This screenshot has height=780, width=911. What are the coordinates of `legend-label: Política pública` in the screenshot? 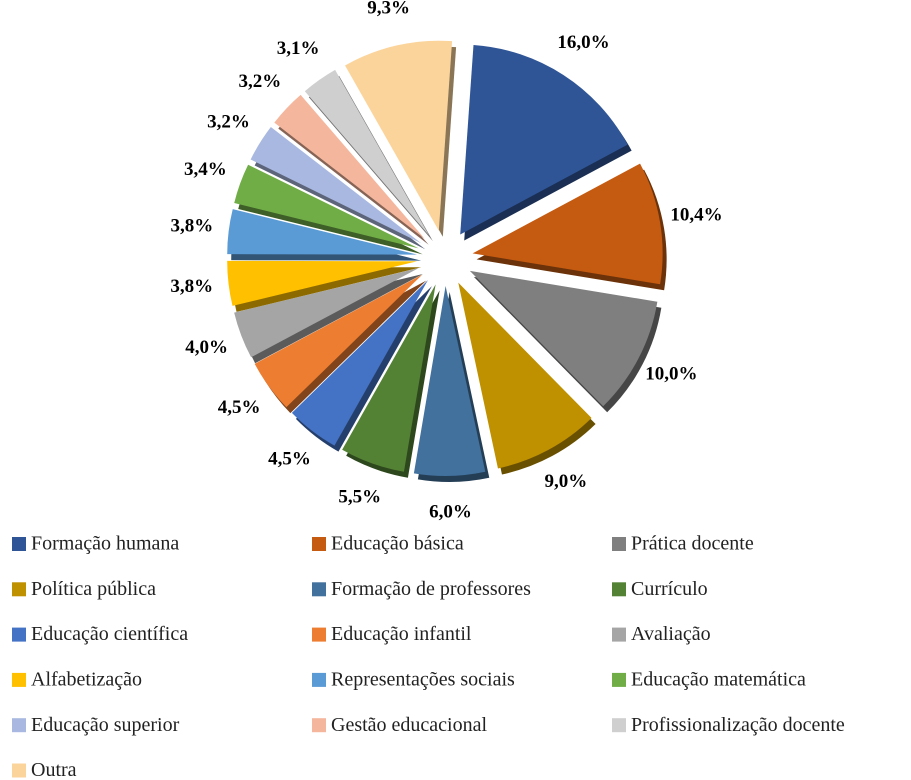 It's located at (93, 589).